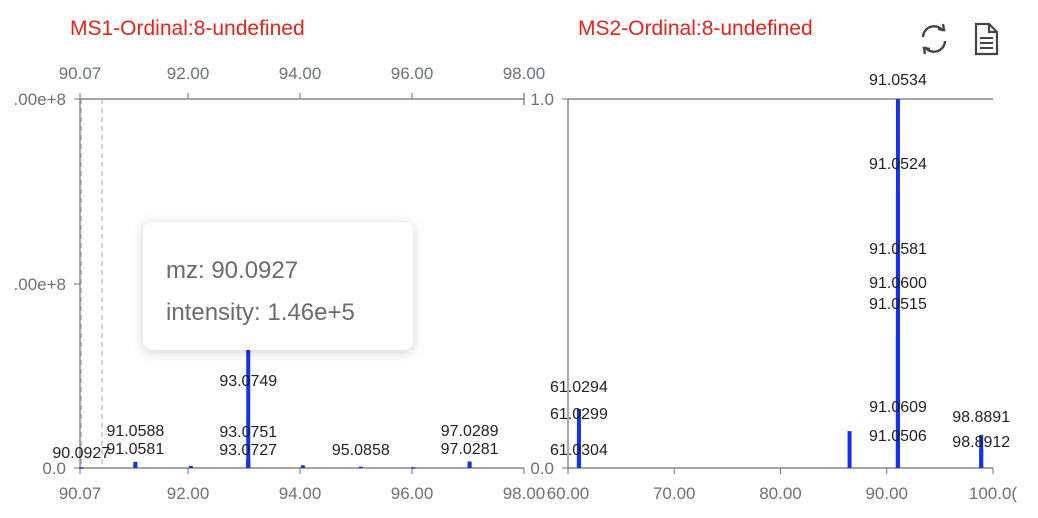  What do you see at coordinates (524, 73) in the screenshot?
I see `ms1-top-tick-label: 98.00` at bounding box center [524, 73].